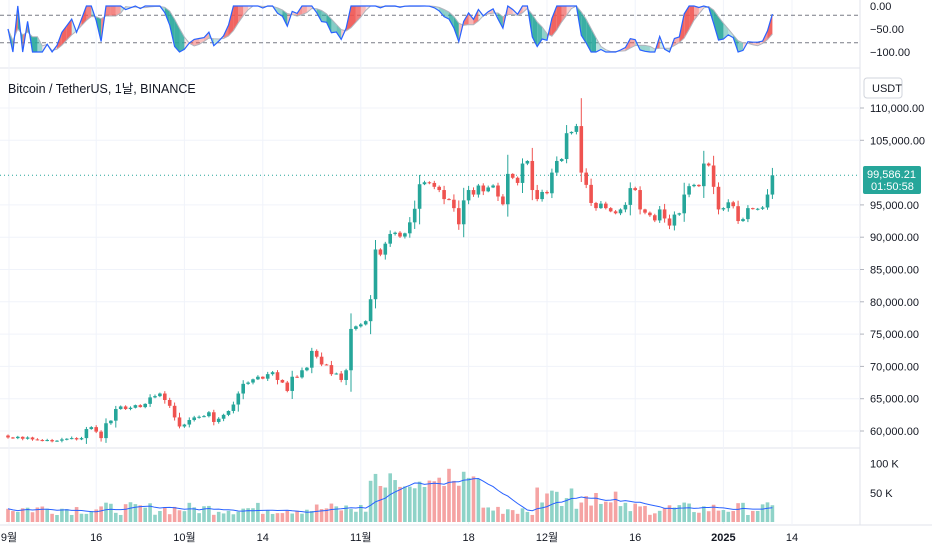  What do you see at coordinates (894, 335) in the screenshot?
I see `price-tick-label: 75,000.00` at bounding box center [894, 335].